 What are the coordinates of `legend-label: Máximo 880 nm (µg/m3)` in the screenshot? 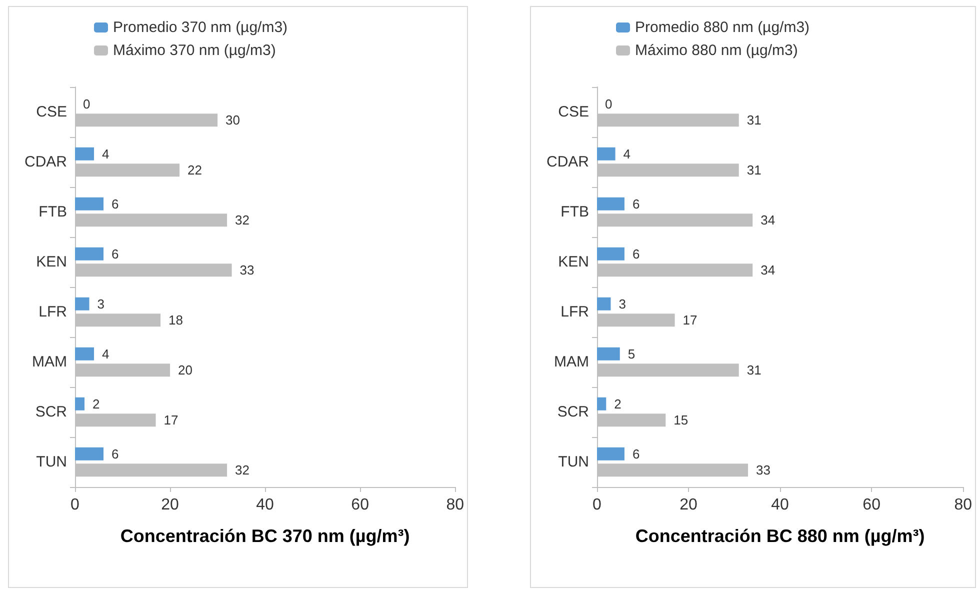 It's located at (716, 50).